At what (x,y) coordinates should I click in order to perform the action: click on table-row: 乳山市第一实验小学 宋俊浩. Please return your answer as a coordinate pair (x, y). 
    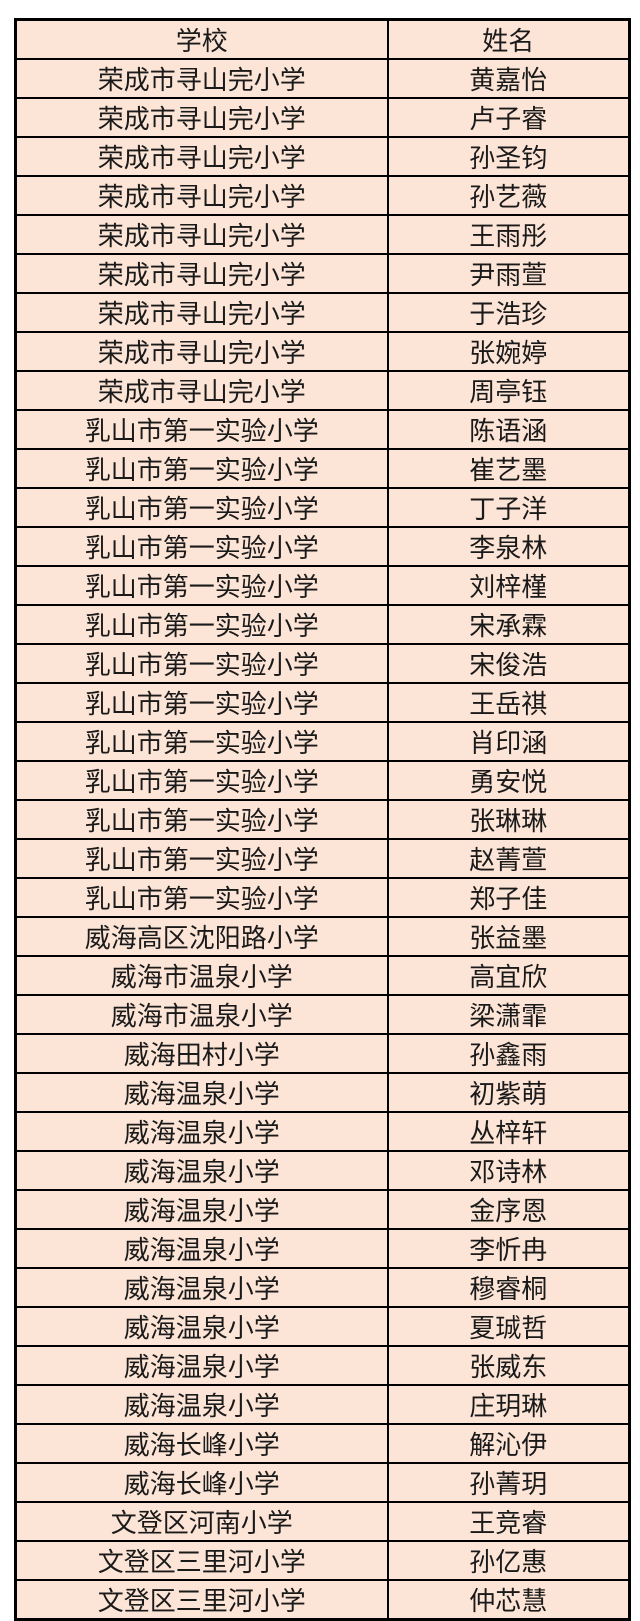
    Looking at the image, I should click on (322, 663).